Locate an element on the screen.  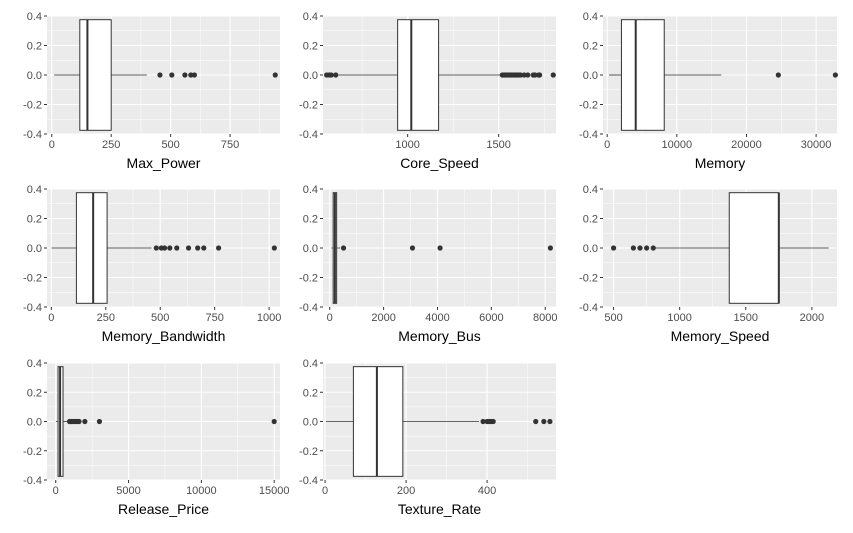
x-tick-label: 750 is located at coordinates (230, 145).